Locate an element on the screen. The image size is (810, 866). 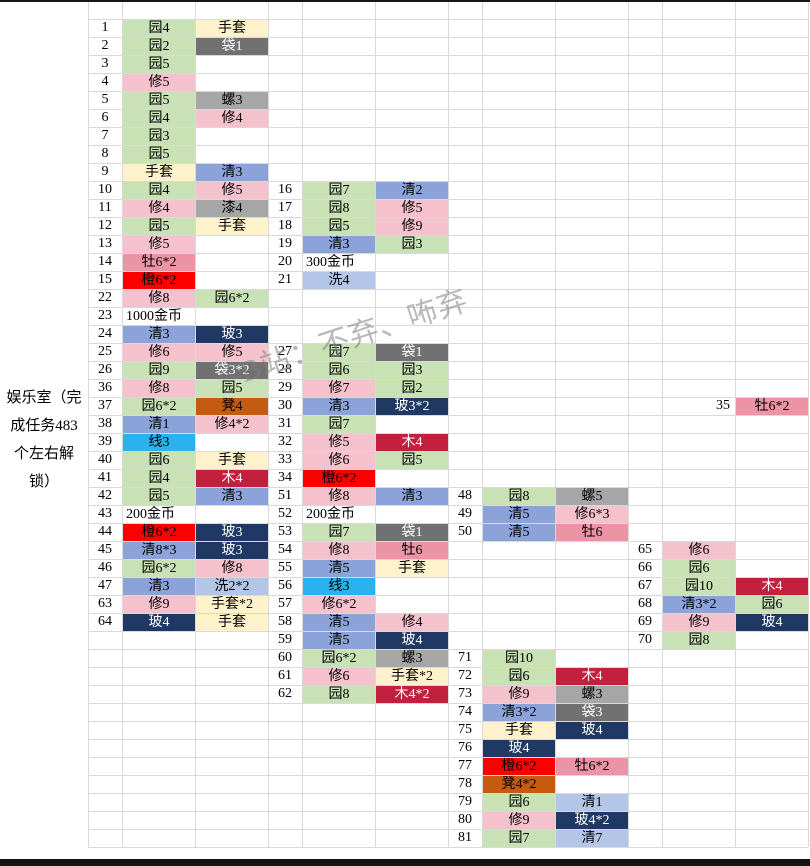
task-cell: 园10 is located at coordinates (519, 658).